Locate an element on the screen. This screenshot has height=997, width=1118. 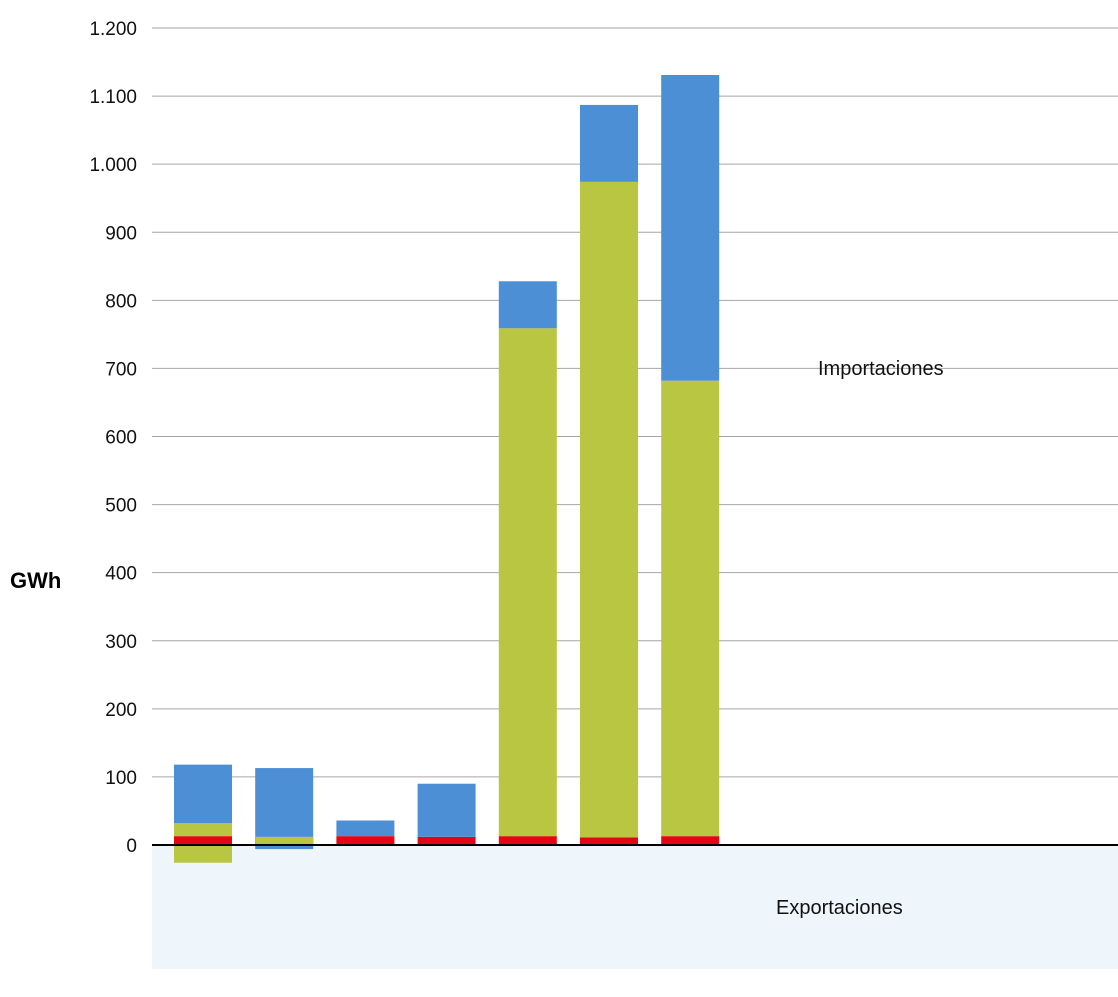
y-tick-label: 1.200 is located at coordinates (113, 29).